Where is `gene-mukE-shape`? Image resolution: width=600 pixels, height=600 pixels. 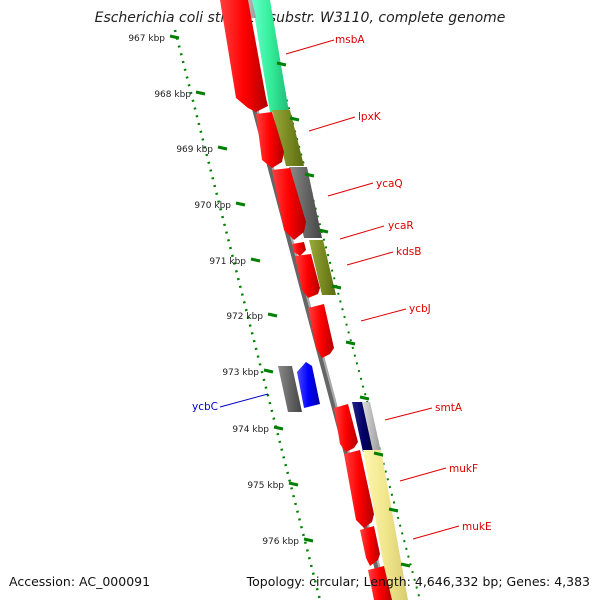 gene-mukE-shape is located at coordinates (370, 546).